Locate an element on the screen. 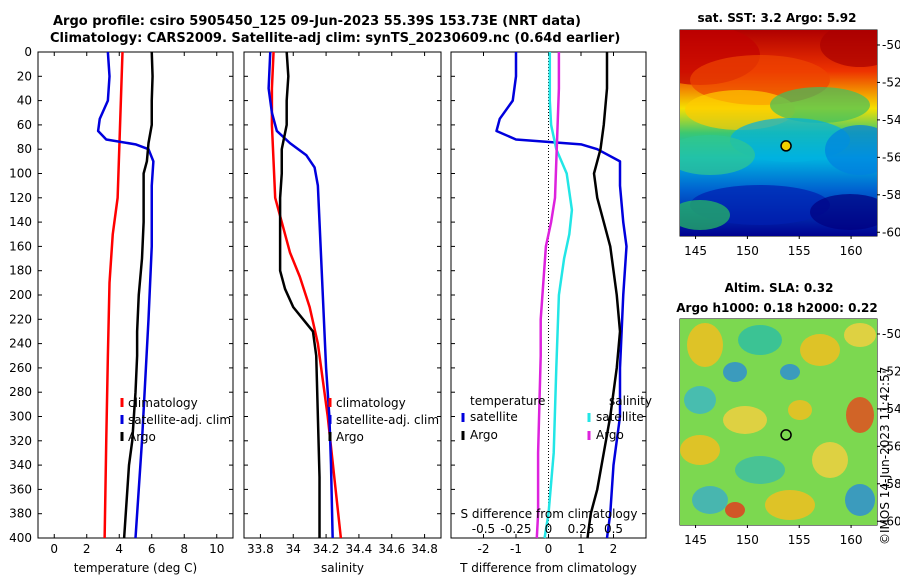 The width and height of the screenshot is (900, 580). sla-map-ytick-label: -54 is located at coordinates (891, 409).